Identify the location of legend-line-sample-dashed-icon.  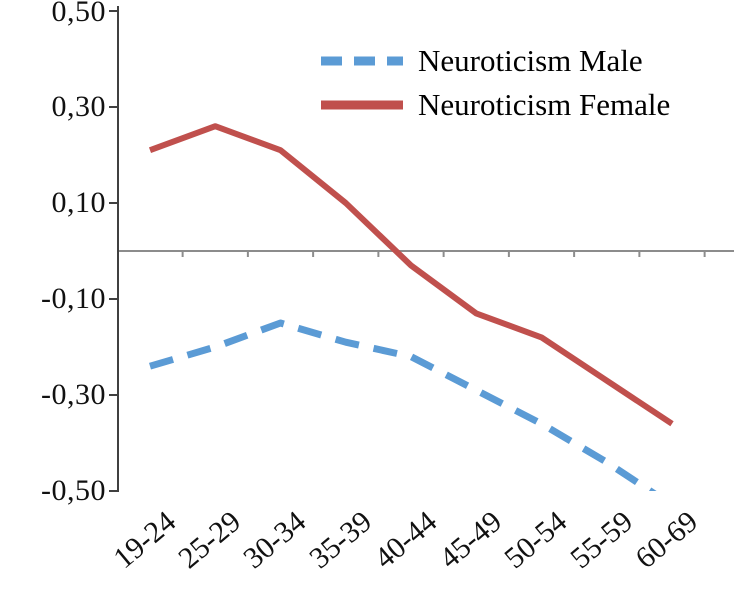
(362, 61).